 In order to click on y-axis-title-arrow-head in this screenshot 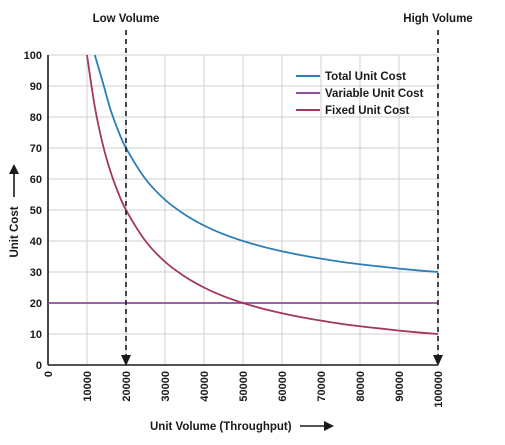, I will do `click(14, 169)`.